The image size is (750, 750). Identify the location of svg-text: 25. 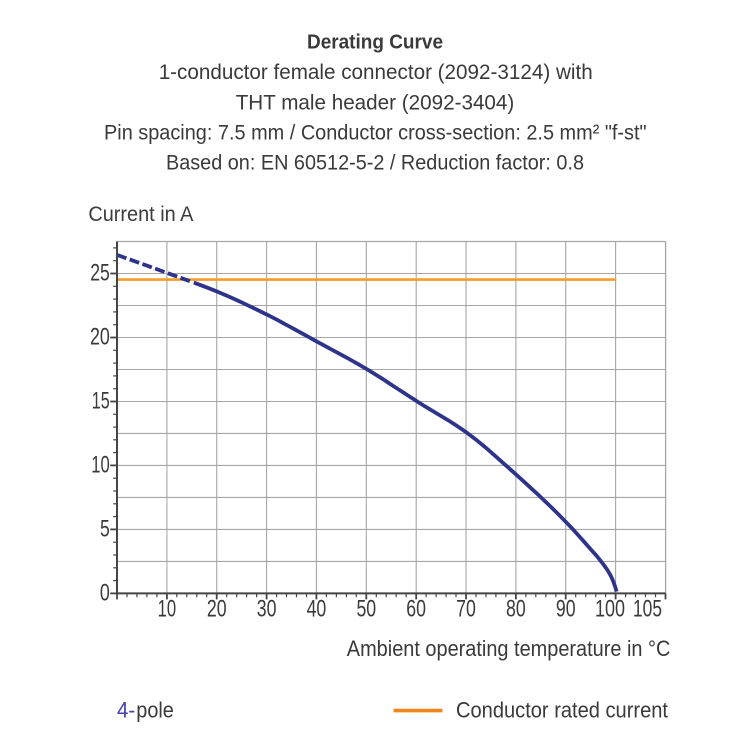
(100, 273).